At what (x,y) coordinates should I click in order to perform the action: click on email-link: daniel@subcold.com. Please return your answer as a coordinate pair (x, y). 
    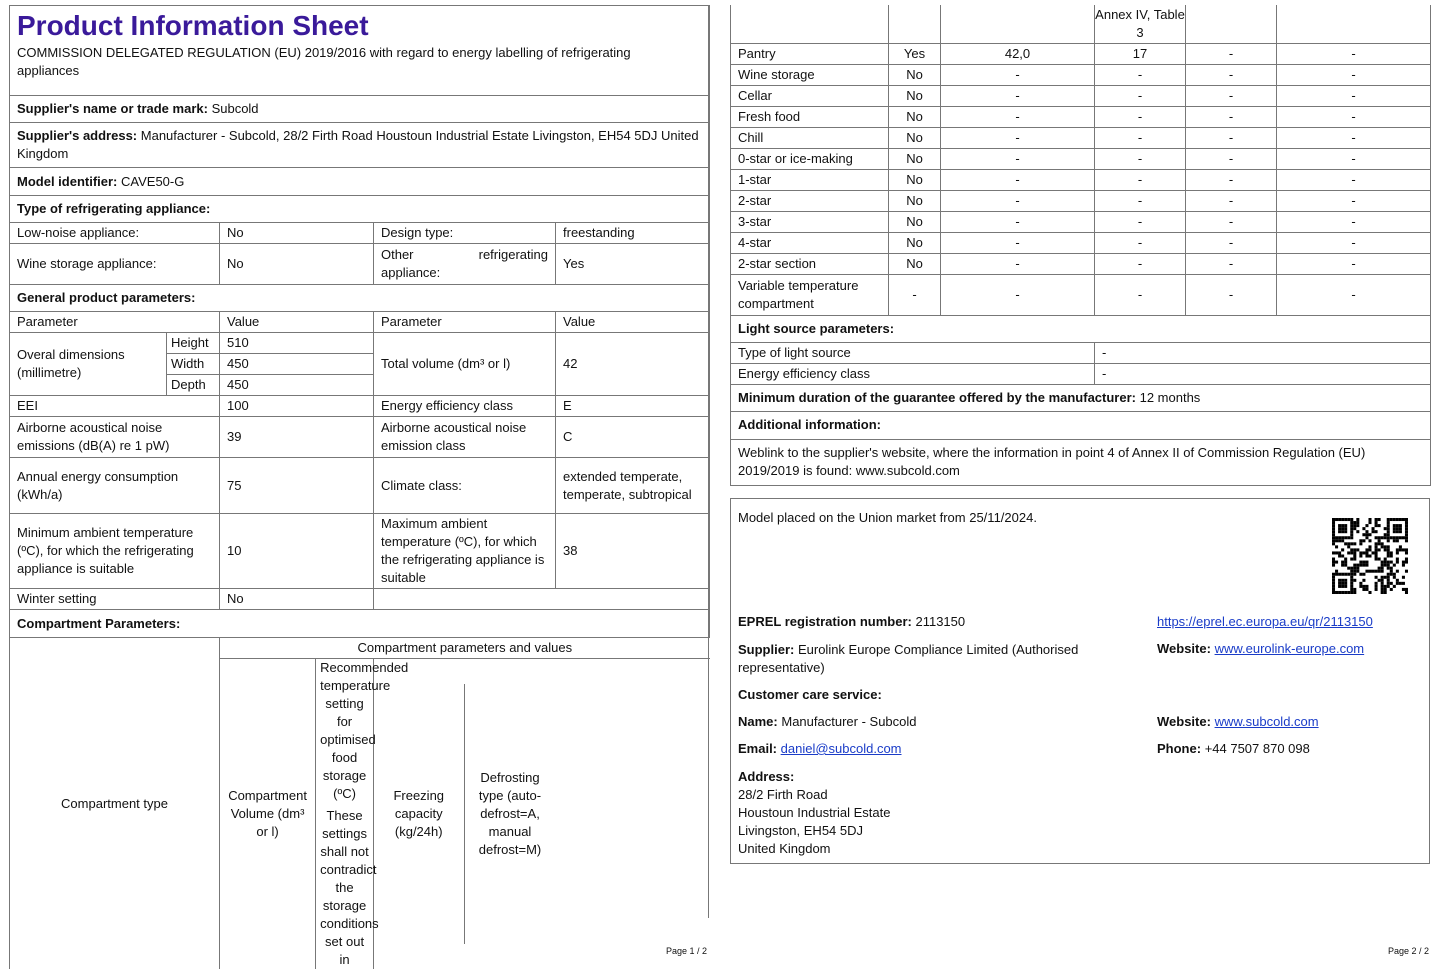
    Looking at the image, I should click on (841, 748).